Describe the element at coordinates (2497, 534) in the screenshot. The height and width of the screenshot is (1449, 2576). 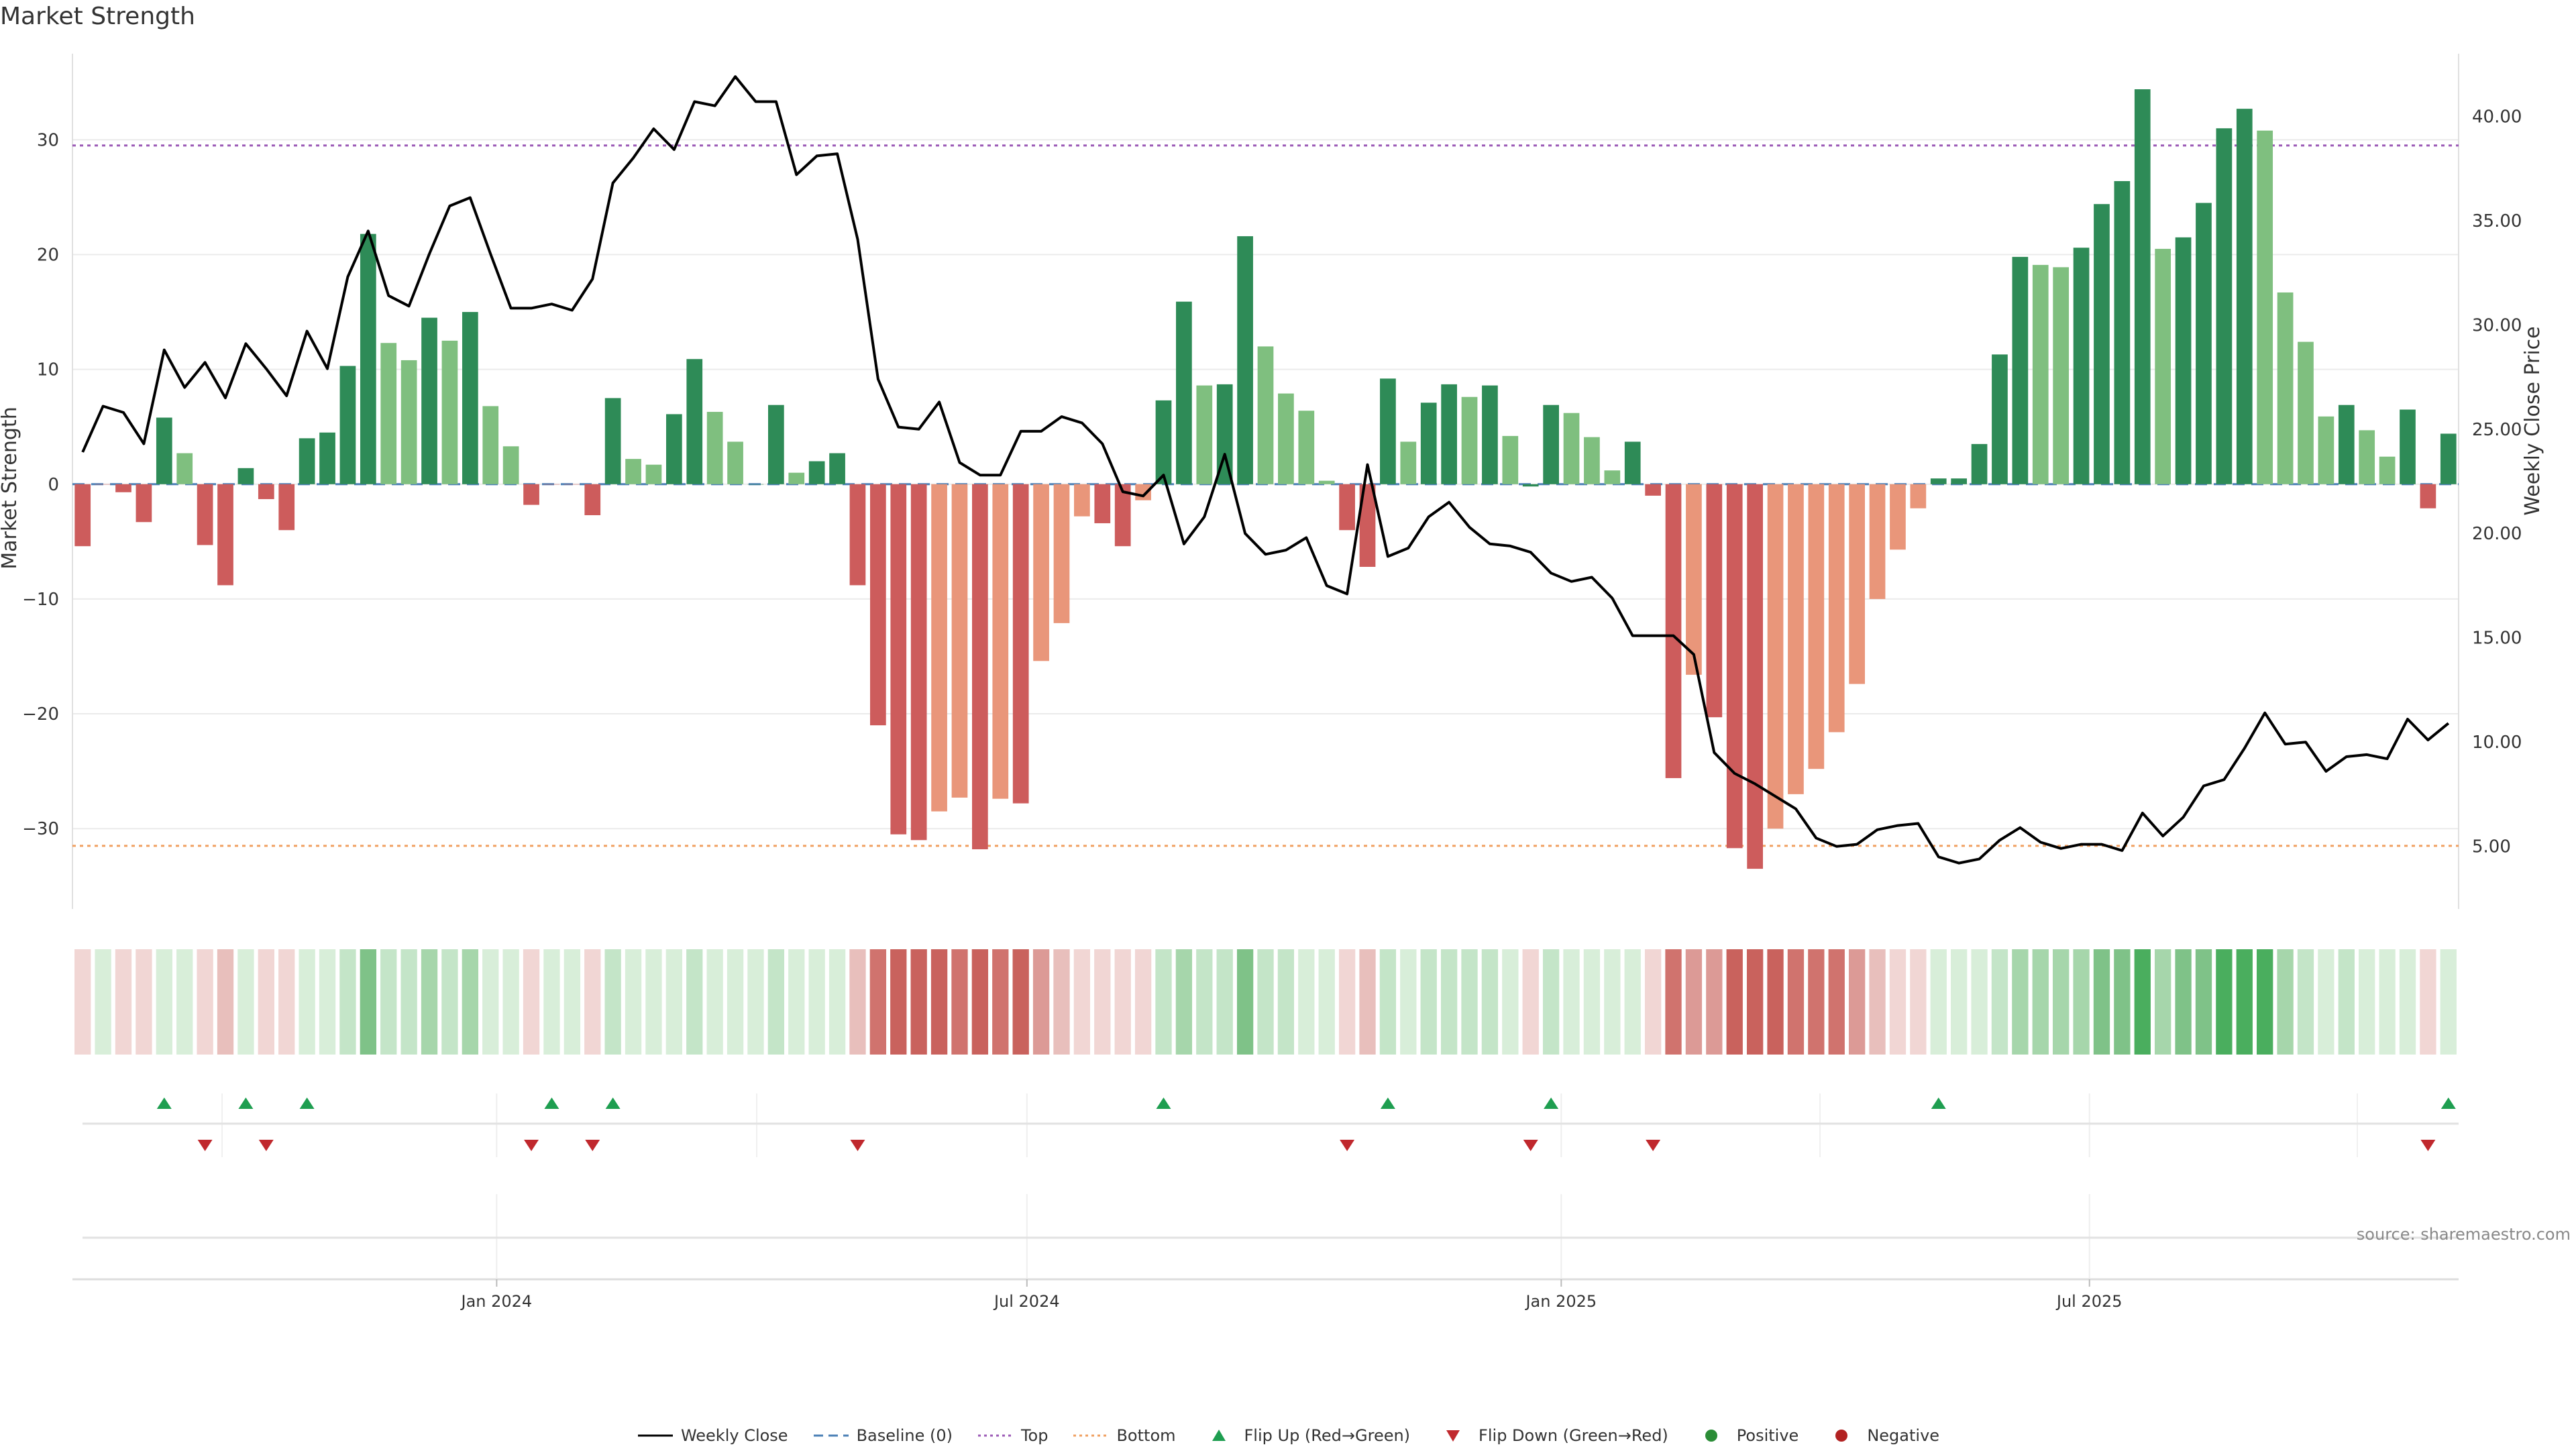
I see `y2-tick-label: 20.00` at that location.